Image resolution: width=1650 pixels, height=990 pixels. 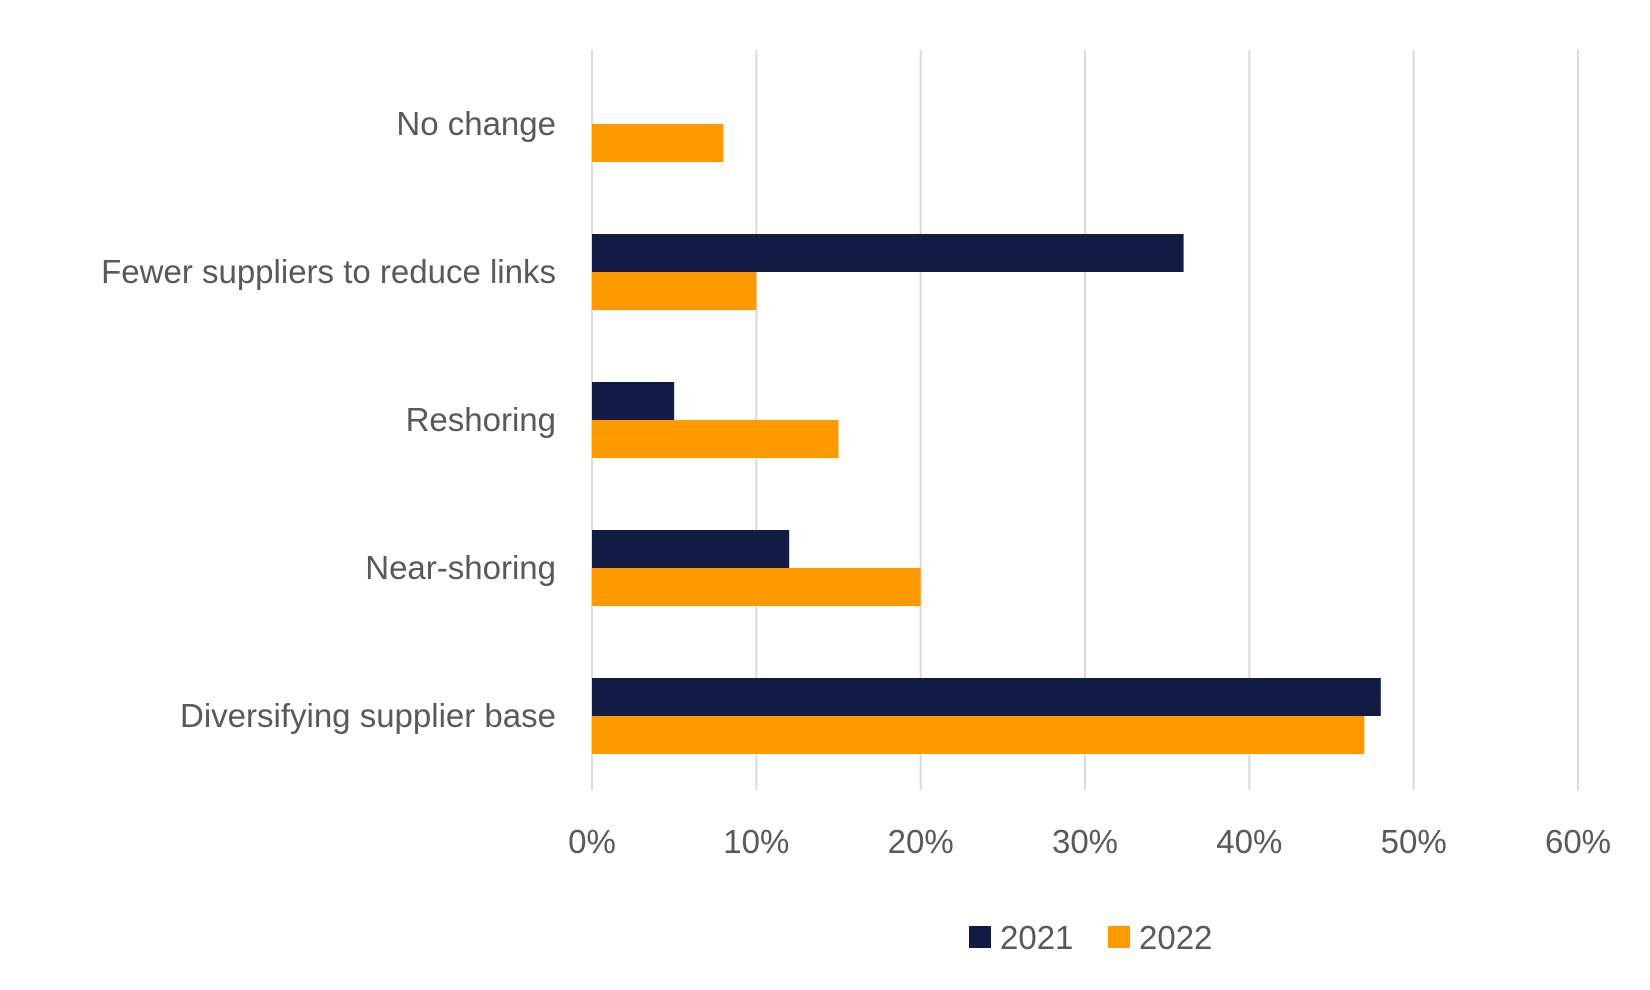 What do you see at coordinates (1119, 937) in the screenshot?
I see `legend-swatch-2022` at bounding box center [1119, 937].